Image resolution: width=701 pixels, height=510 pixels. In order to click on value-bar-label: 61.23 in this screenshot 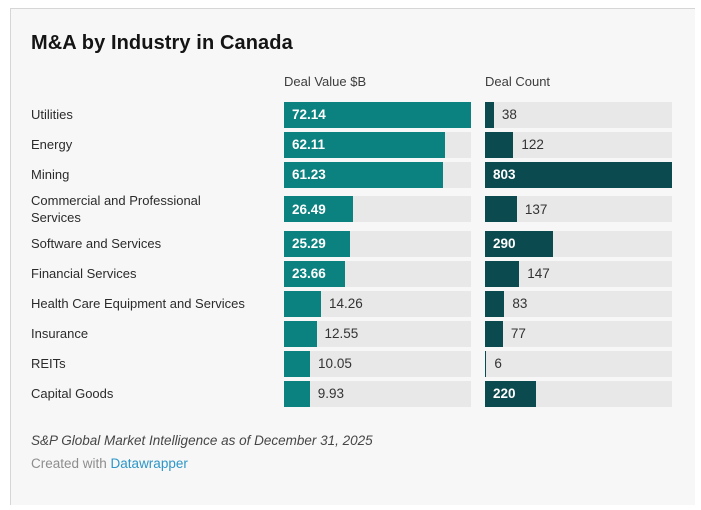, I will do `click(309, 175)`.